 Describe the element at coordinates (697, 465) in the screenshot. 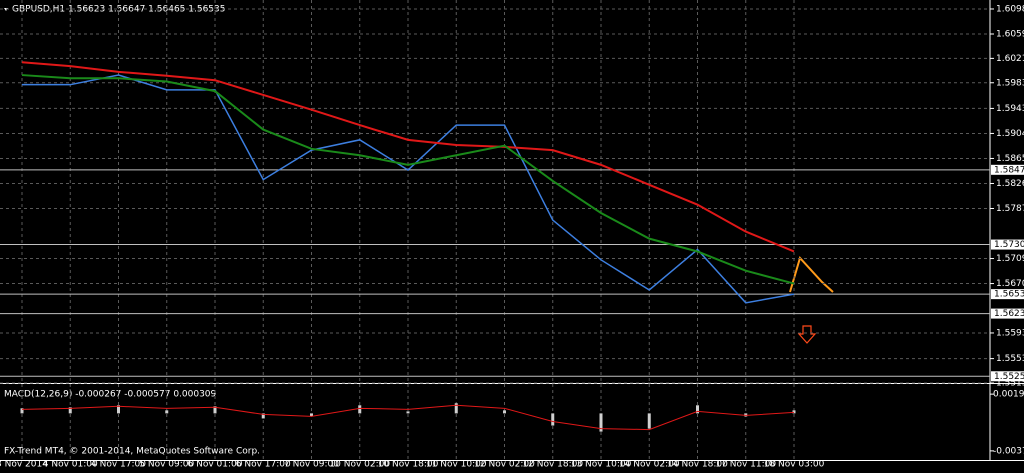

I see `x-tick-label: 14 Nov 18:00` at that location.